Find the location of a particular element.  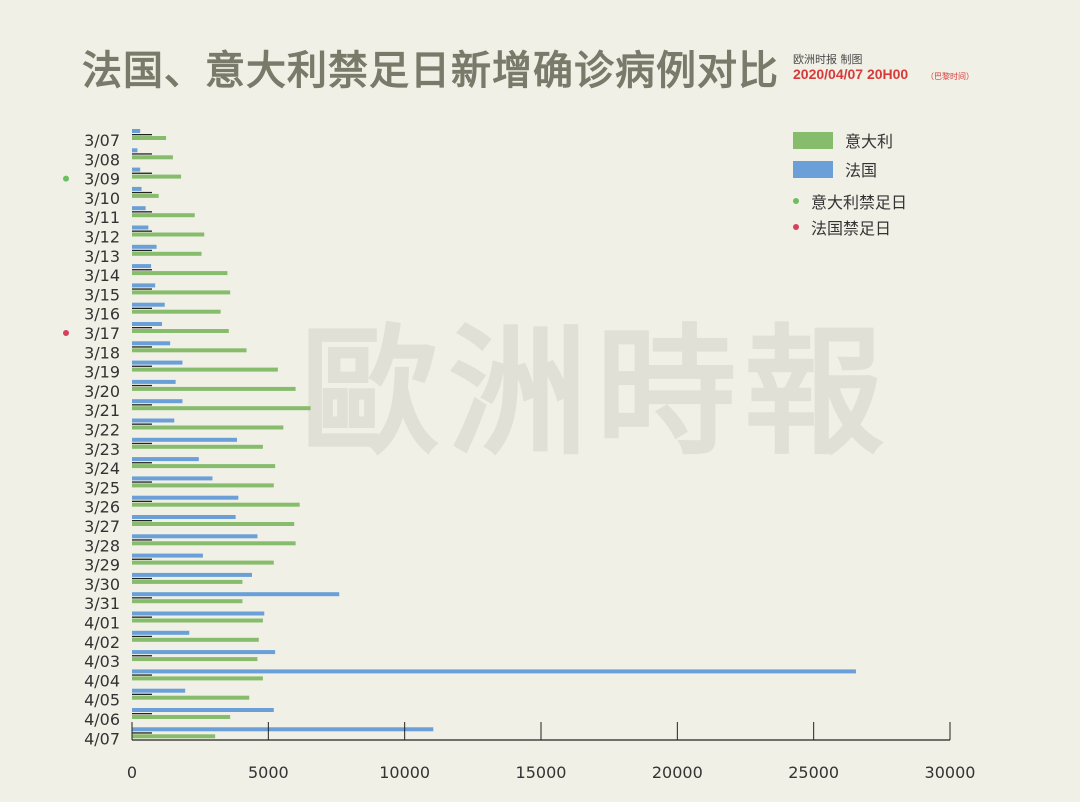

y-tick-label: 3/26 is located at coordinates (102, 507).